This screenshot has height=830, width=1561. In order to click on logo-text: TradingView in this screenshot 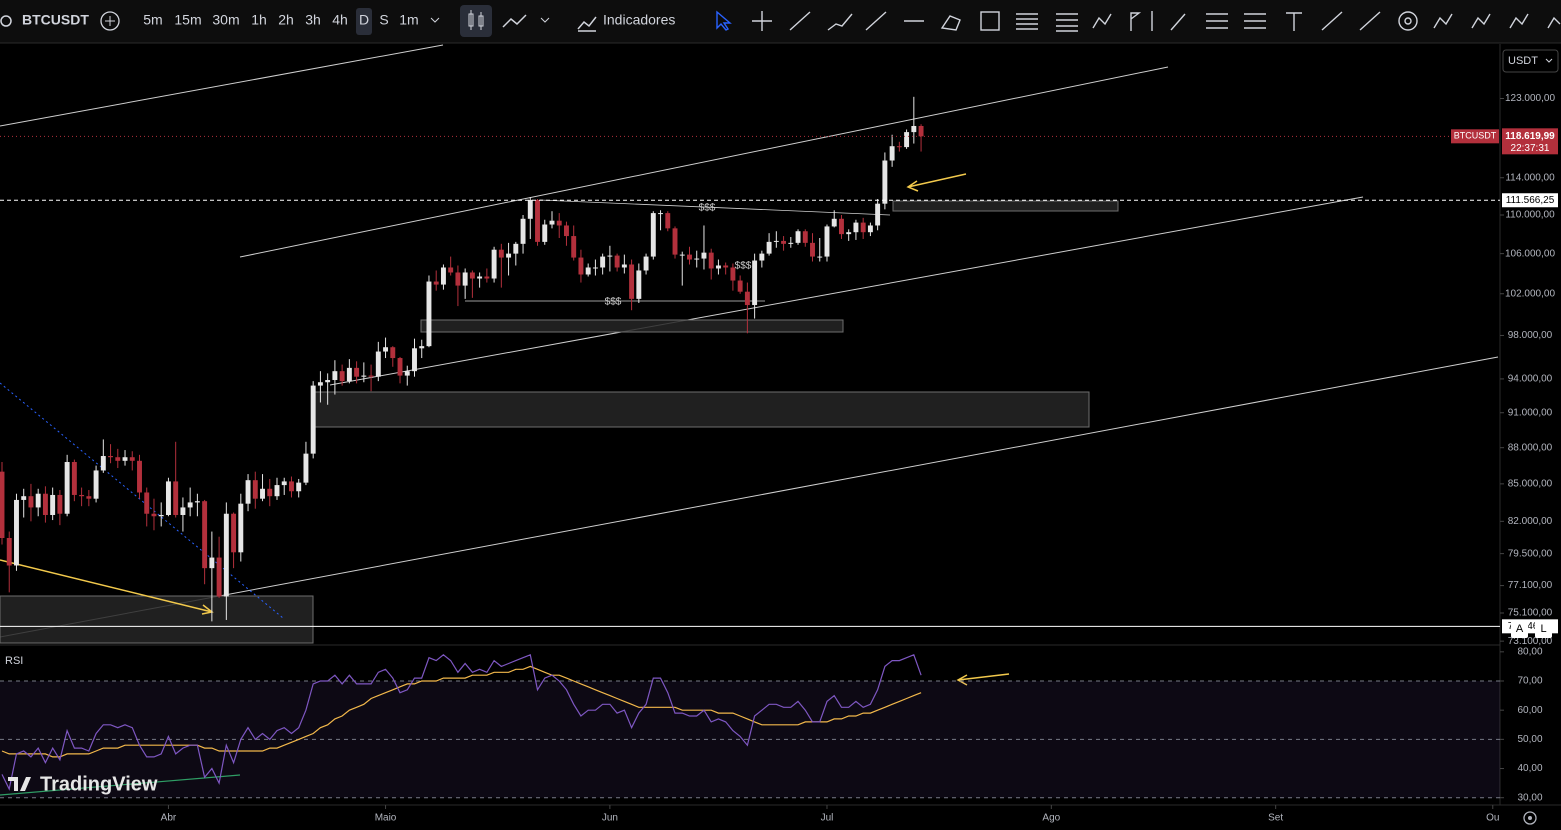, I will do `click(99, 784)`.